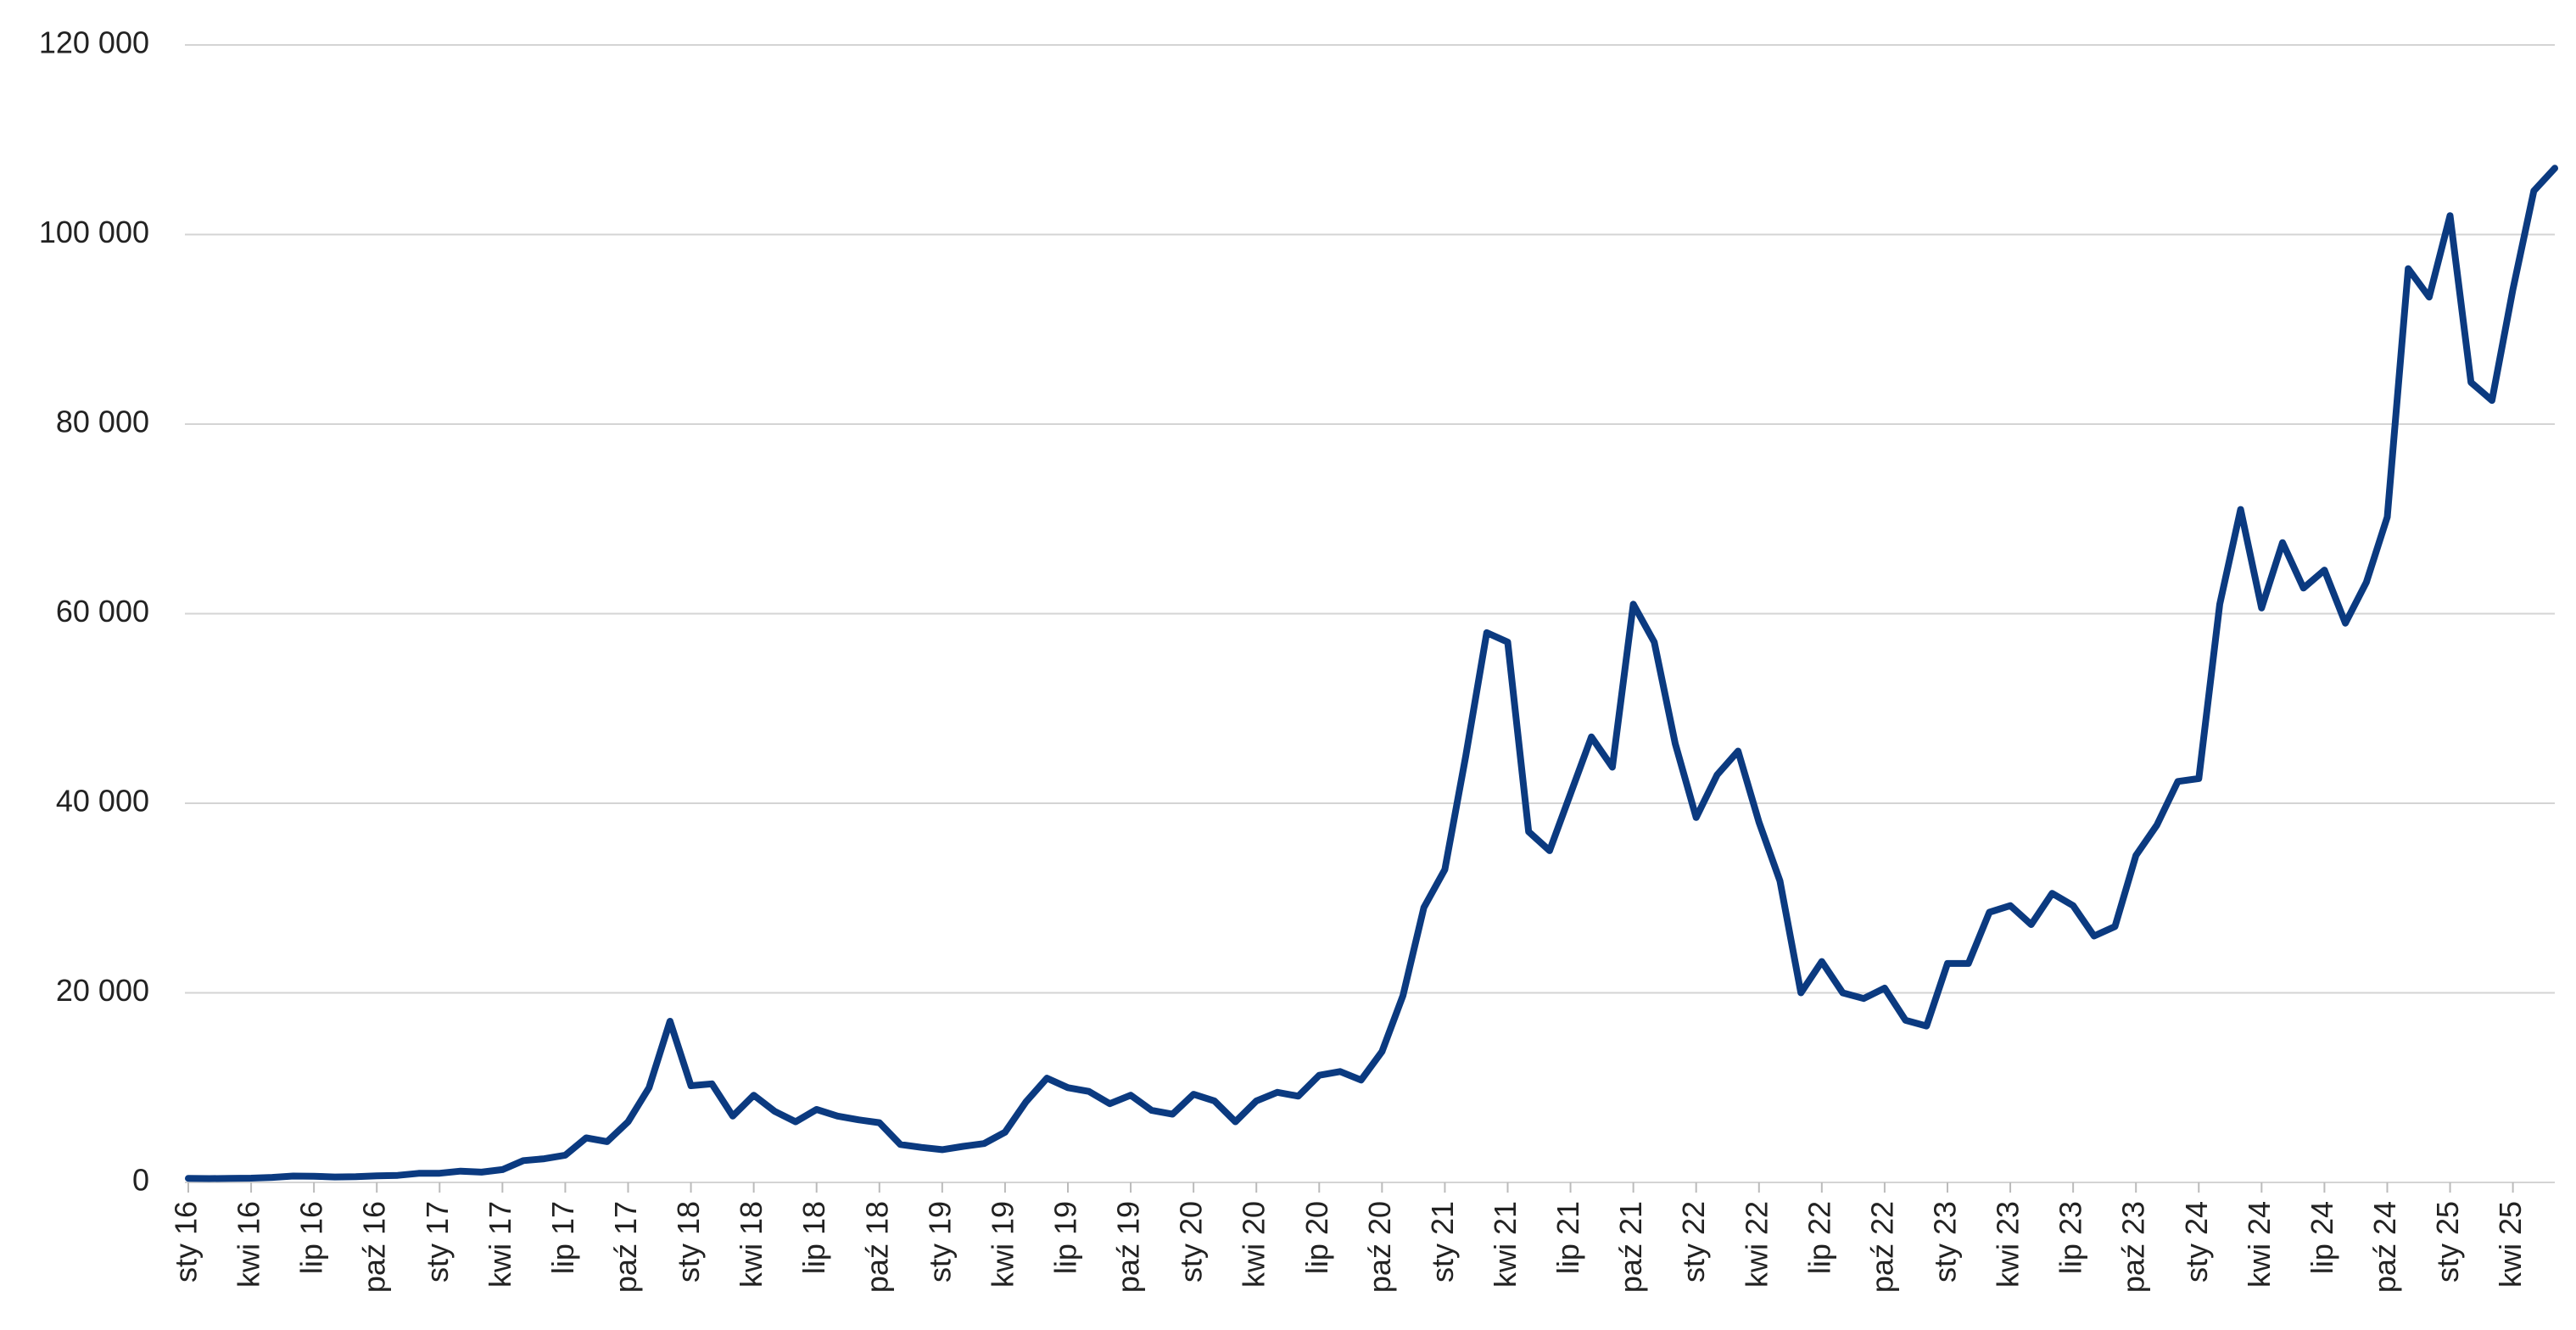 The height and width of the screenshot is (1330, 2576). Describe the element at coordinates (102, 990) in the screenshot. I see `y-tick-label: 20 000` at that location.